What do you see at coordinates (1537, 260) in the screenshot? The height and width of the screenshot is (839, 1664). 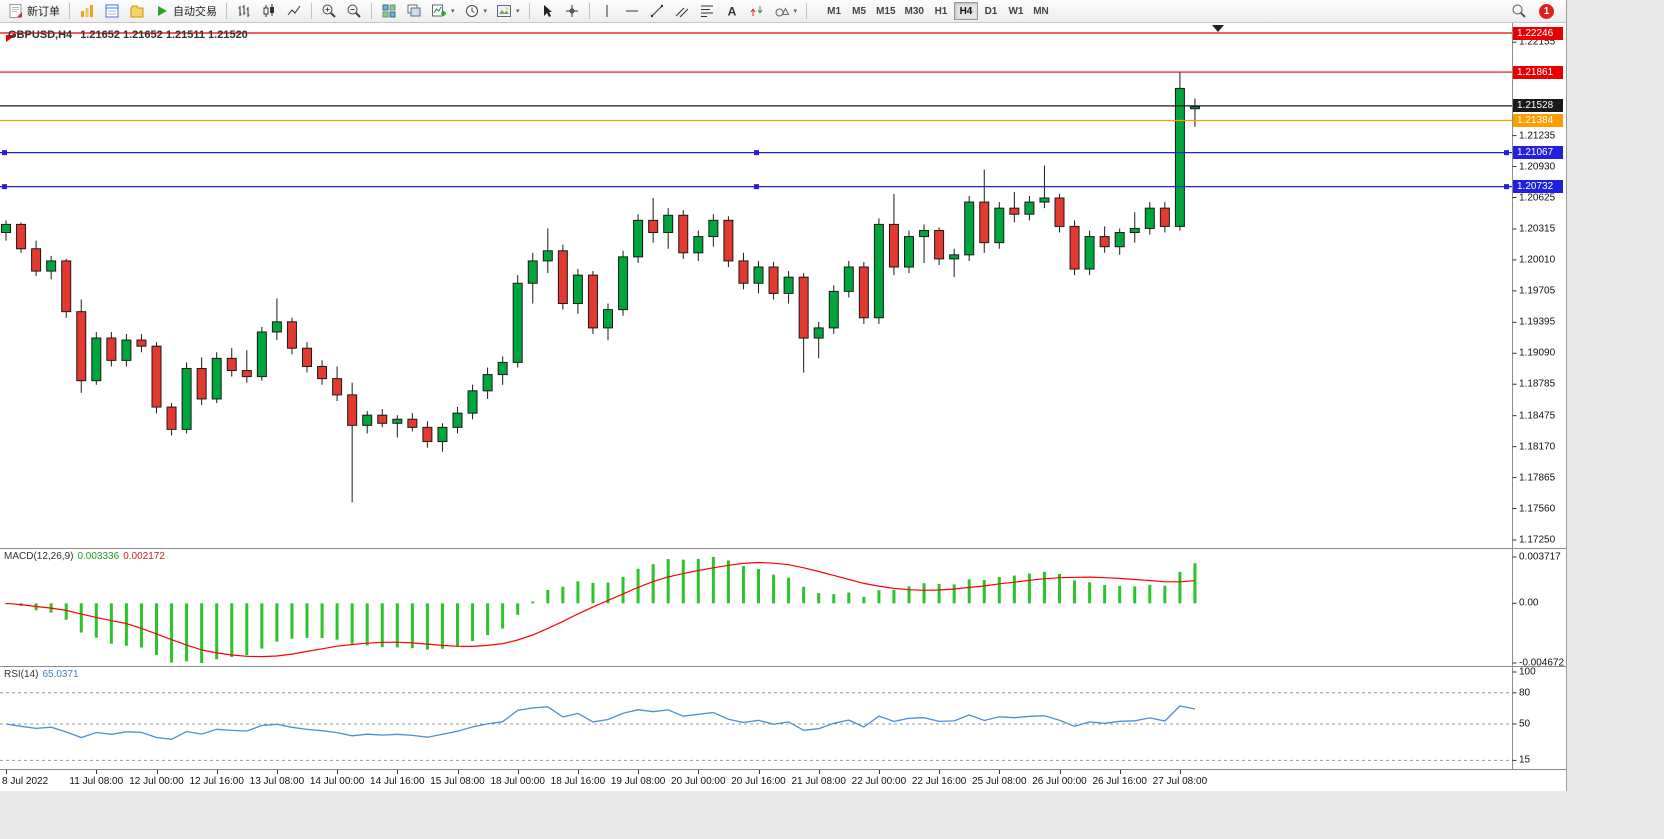 I see `price-axis-label: 1.20010` at bounding box center [1537, 260].